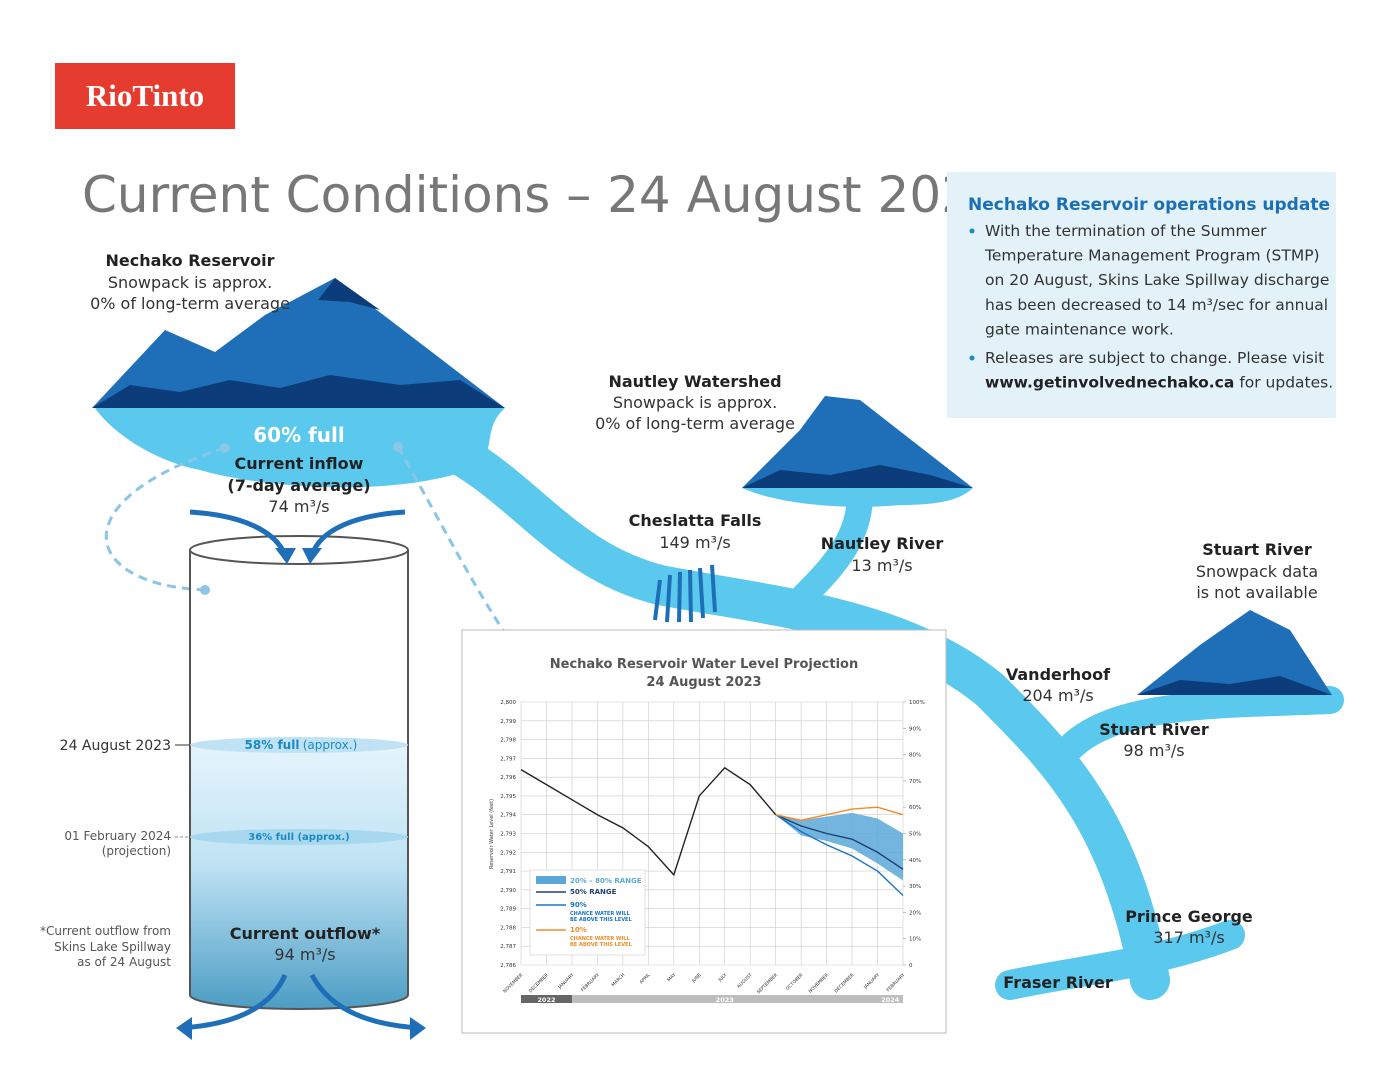  Describe the element at coordinates (578, 930) in the screenshot. I see `legend-label: 10%` at that location.